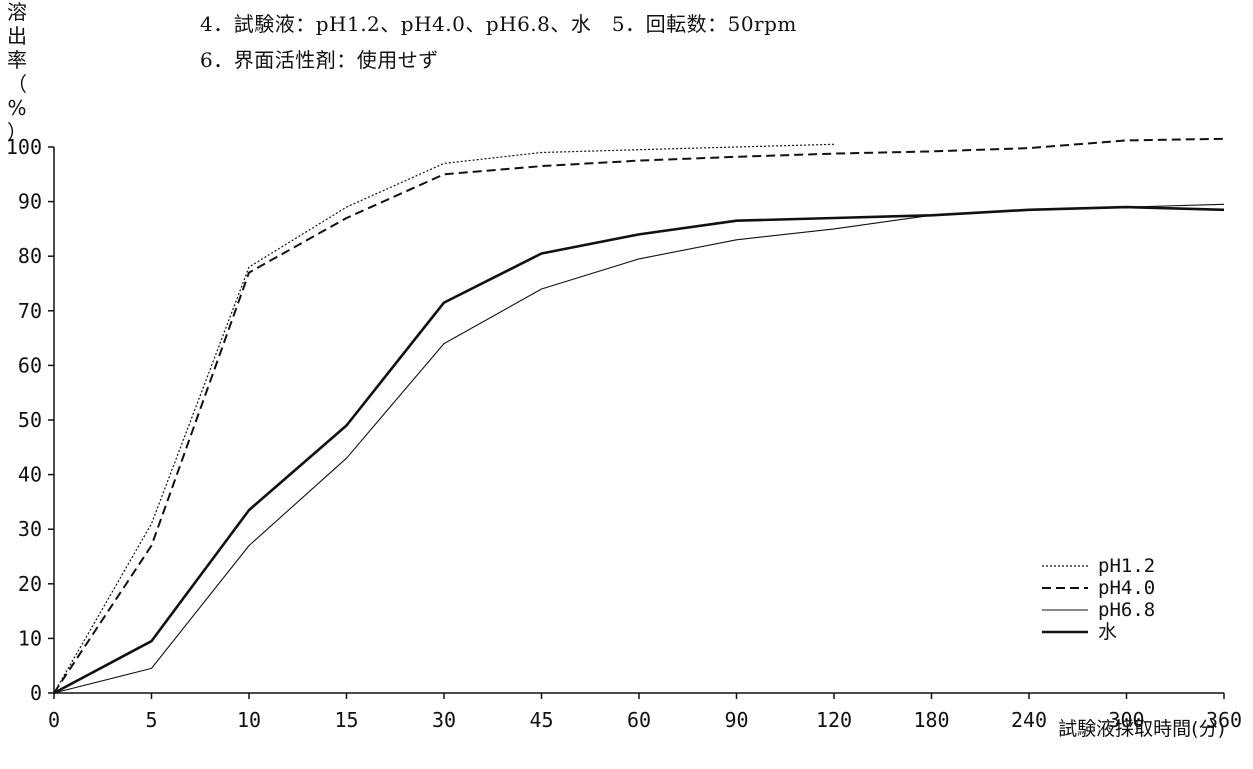 The image size is (1253, 769). Describe the element at coordinates (1107, 632) in the screenshot. I see `legend-label: 水` at that location.